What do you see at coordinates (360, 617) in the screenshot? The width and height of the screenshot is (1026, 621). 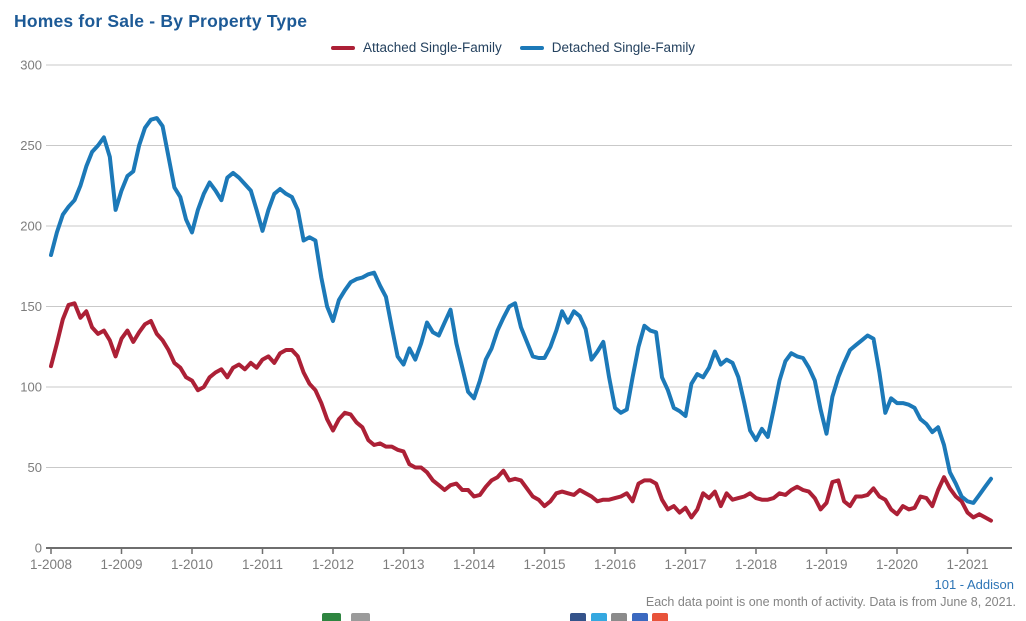 I see `export-icon-gray` at bounding box center [360, 617].